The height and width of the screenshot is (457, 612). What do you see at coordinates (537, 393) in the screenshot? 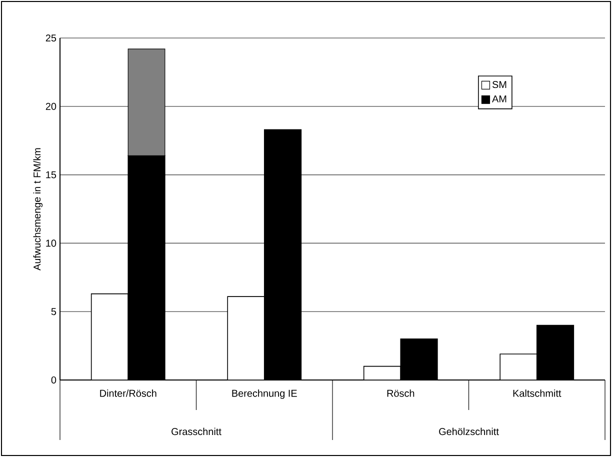
I see `x-tick-label: Kaltschmitt` at bounding box center [537, 393].